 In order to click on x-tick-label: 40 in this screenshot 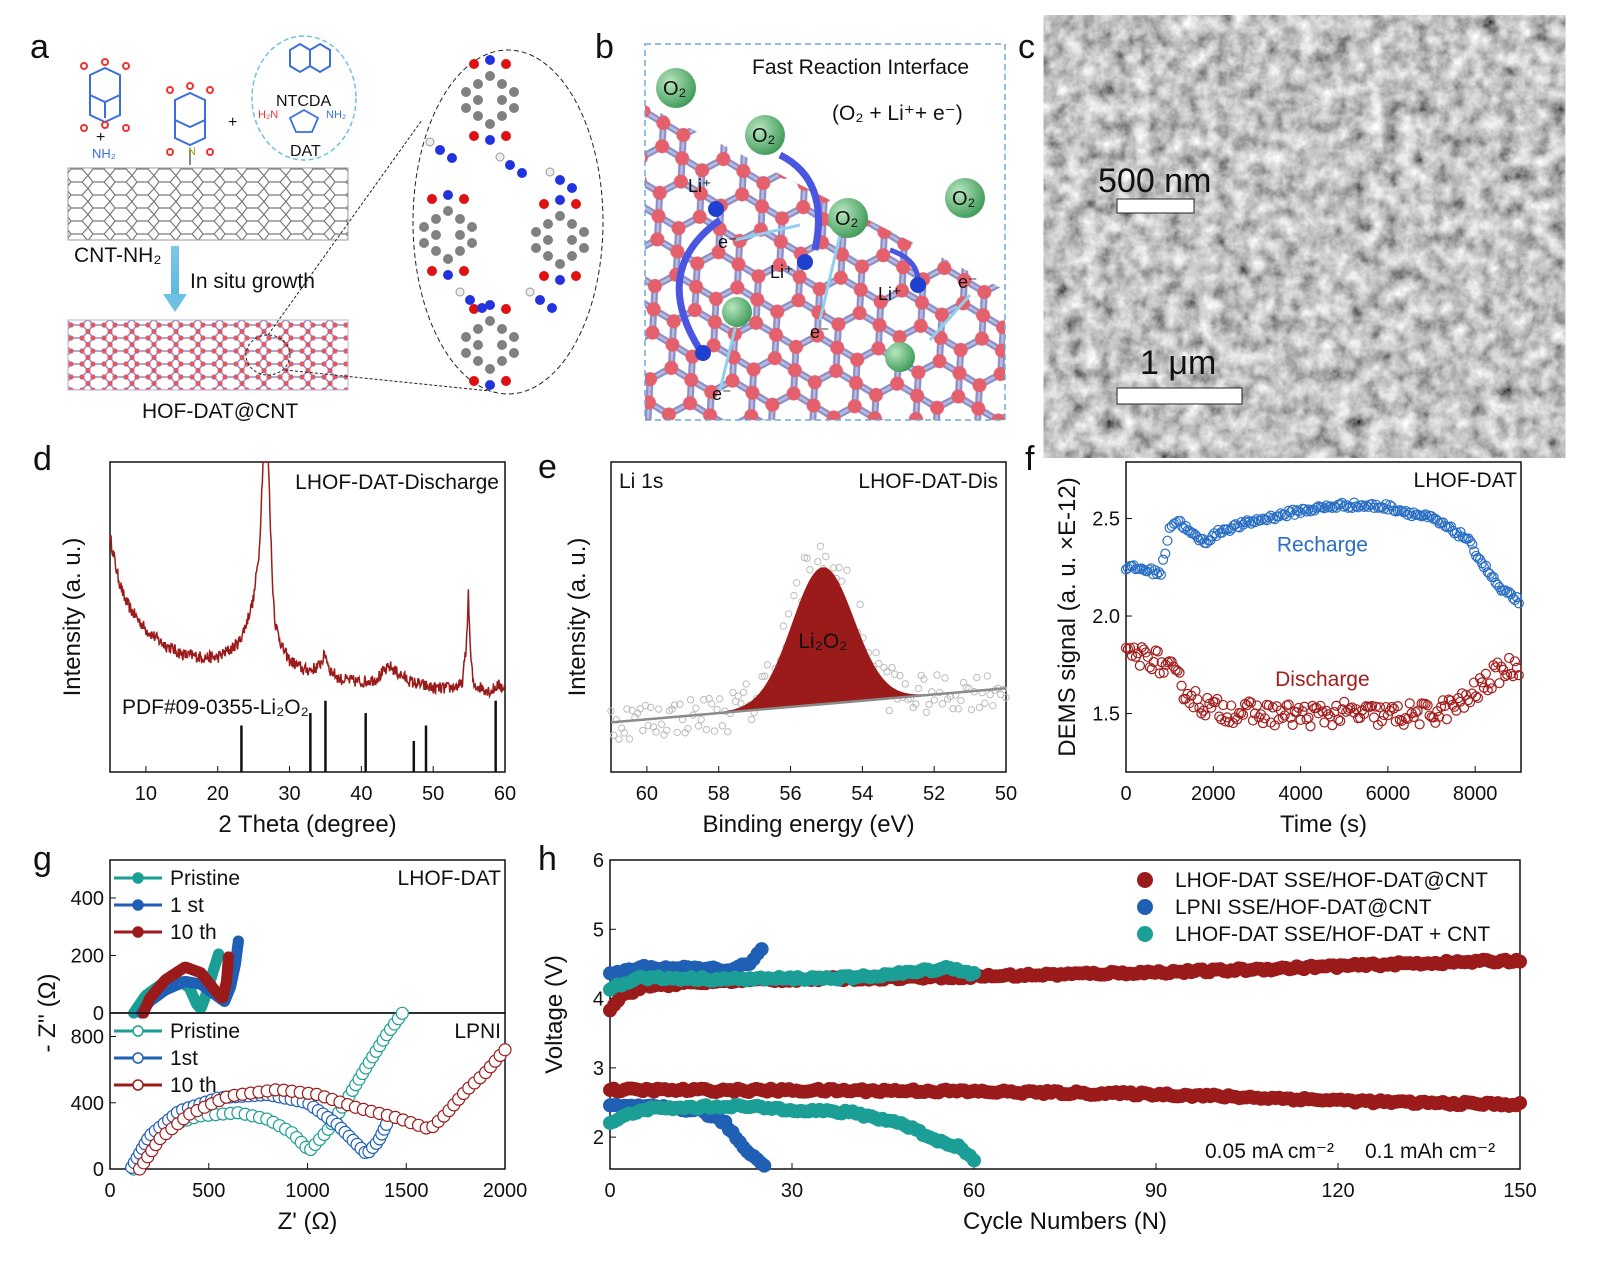, I will do `click(361, 794)`.